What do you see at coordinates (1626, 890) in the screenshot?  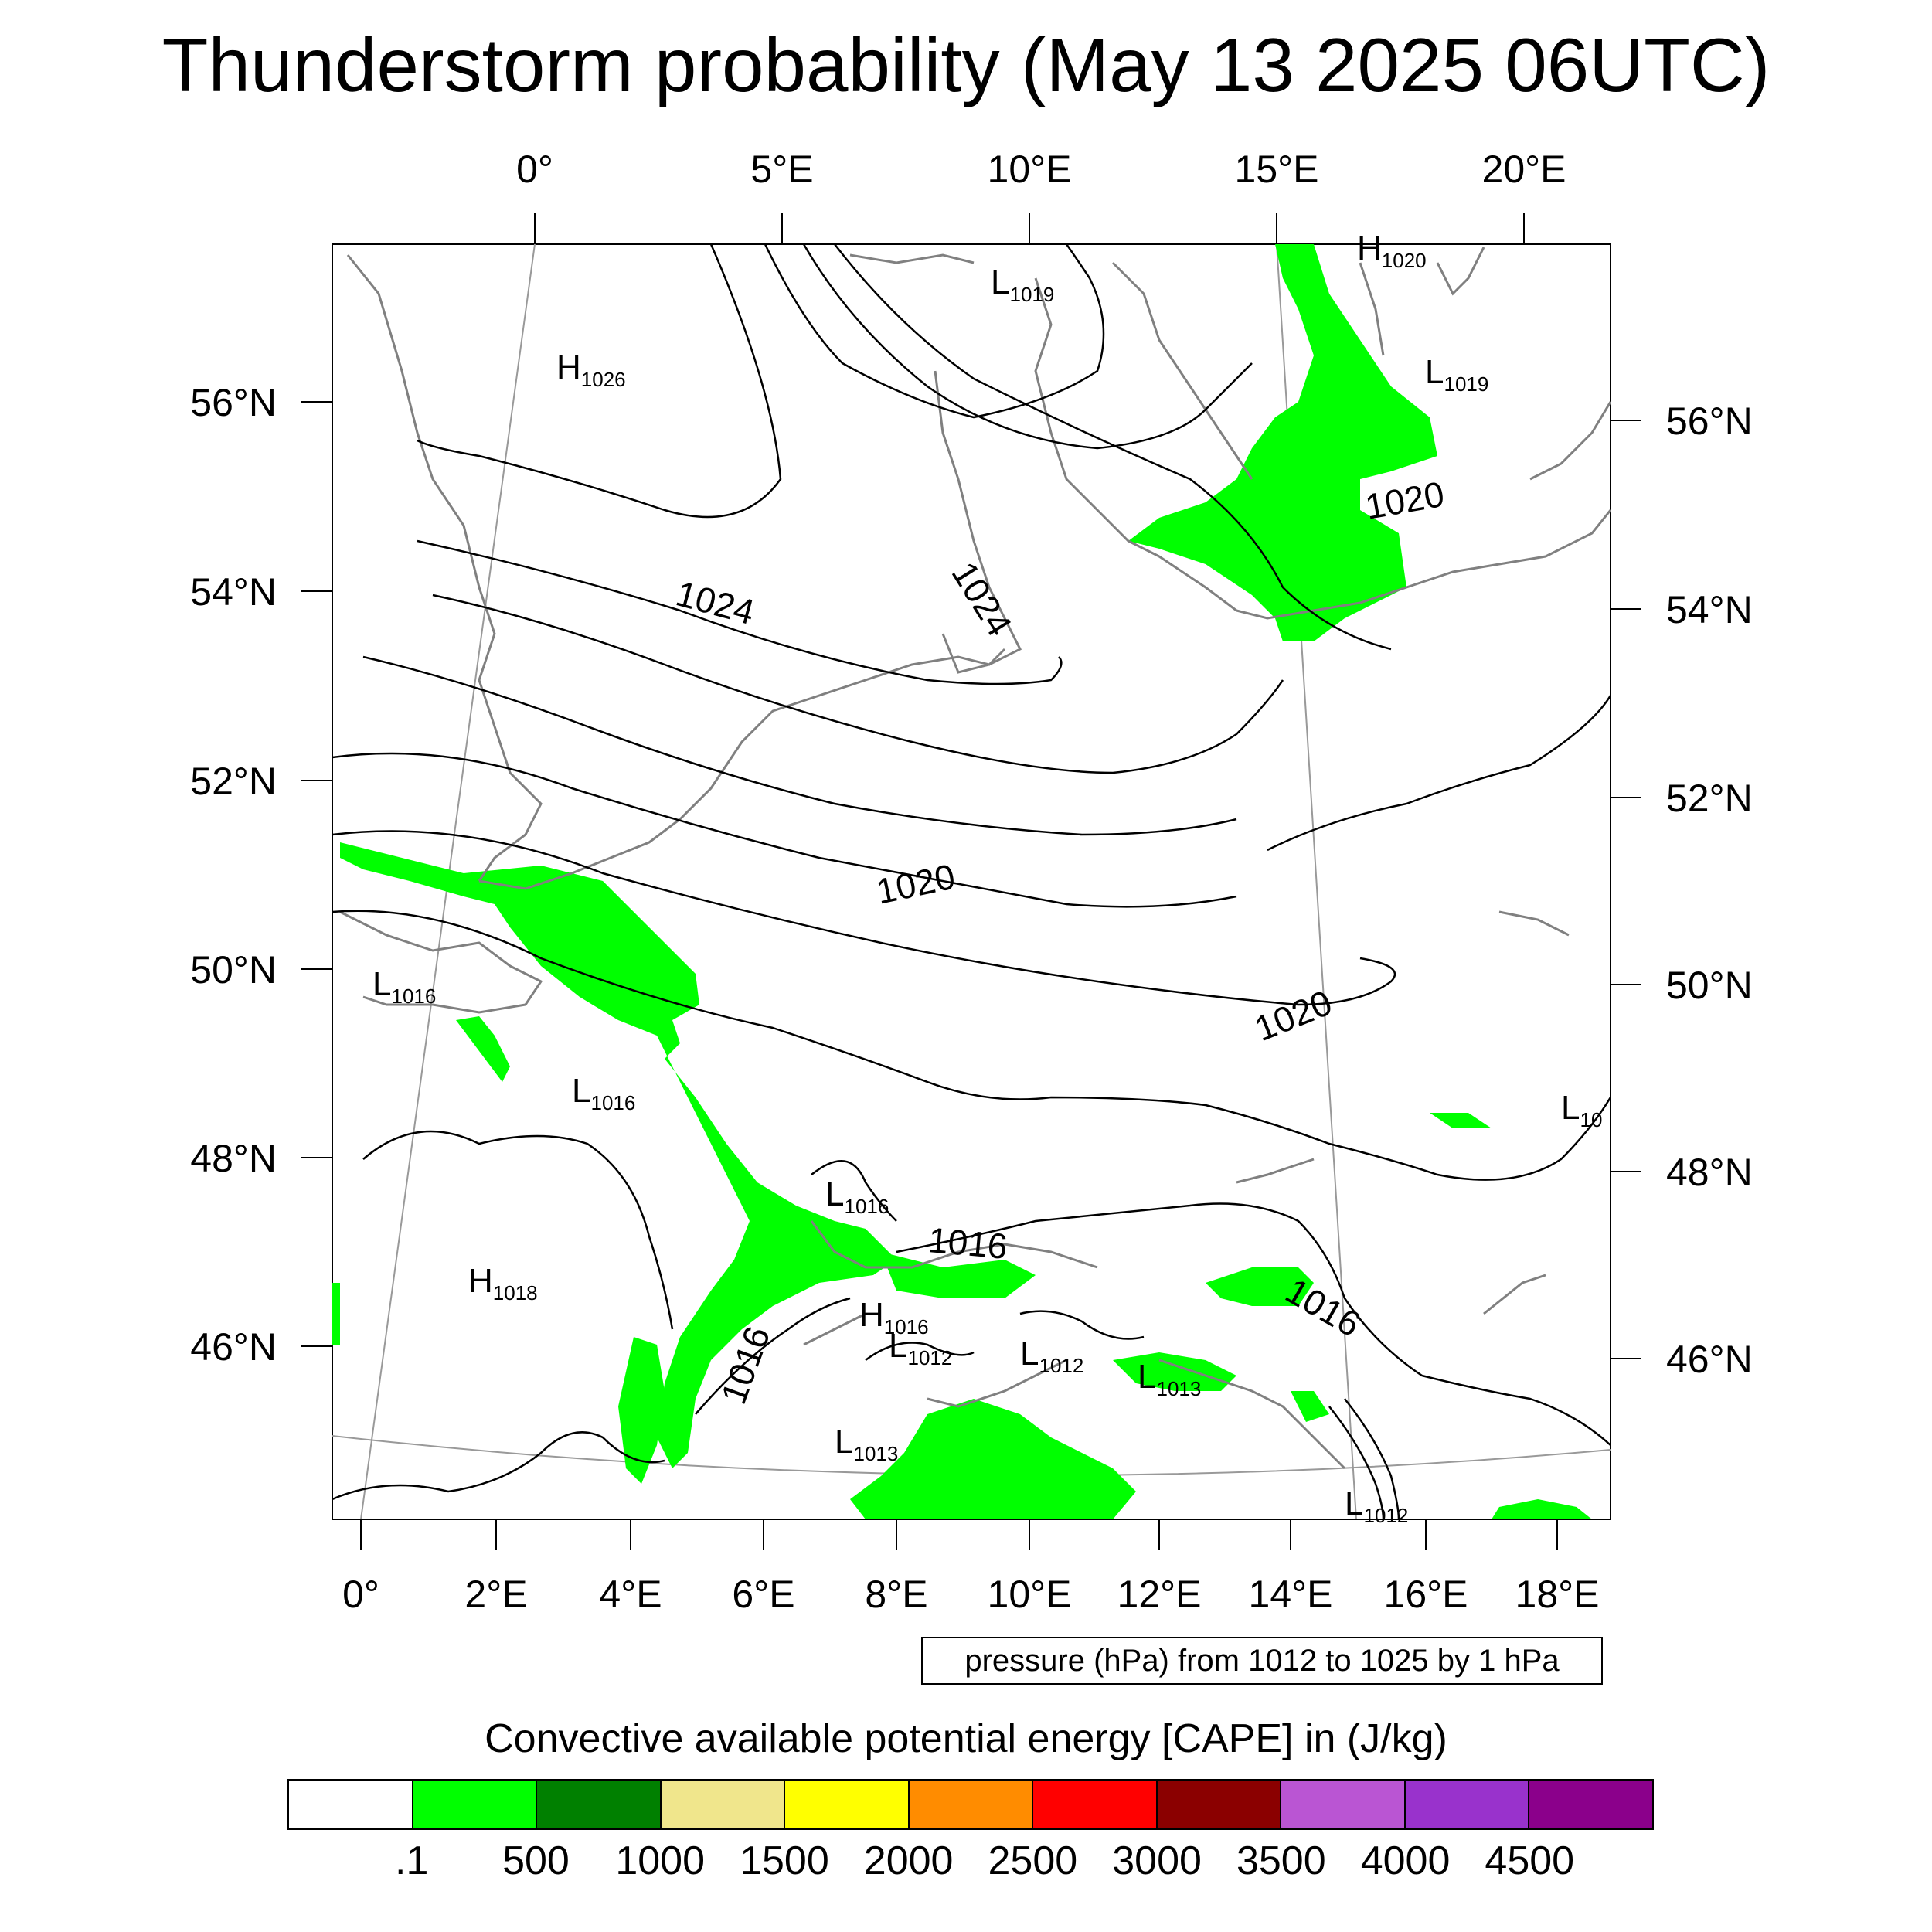 I see `right-axis` at bounding box center [1626, 890].